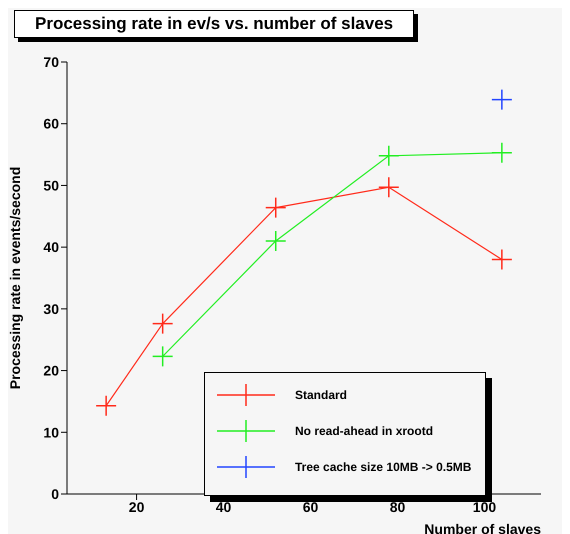 The height and width of the screenshot is (534, 570). I want to click on x-axis-title: Number of slaves, so click(483, 527).